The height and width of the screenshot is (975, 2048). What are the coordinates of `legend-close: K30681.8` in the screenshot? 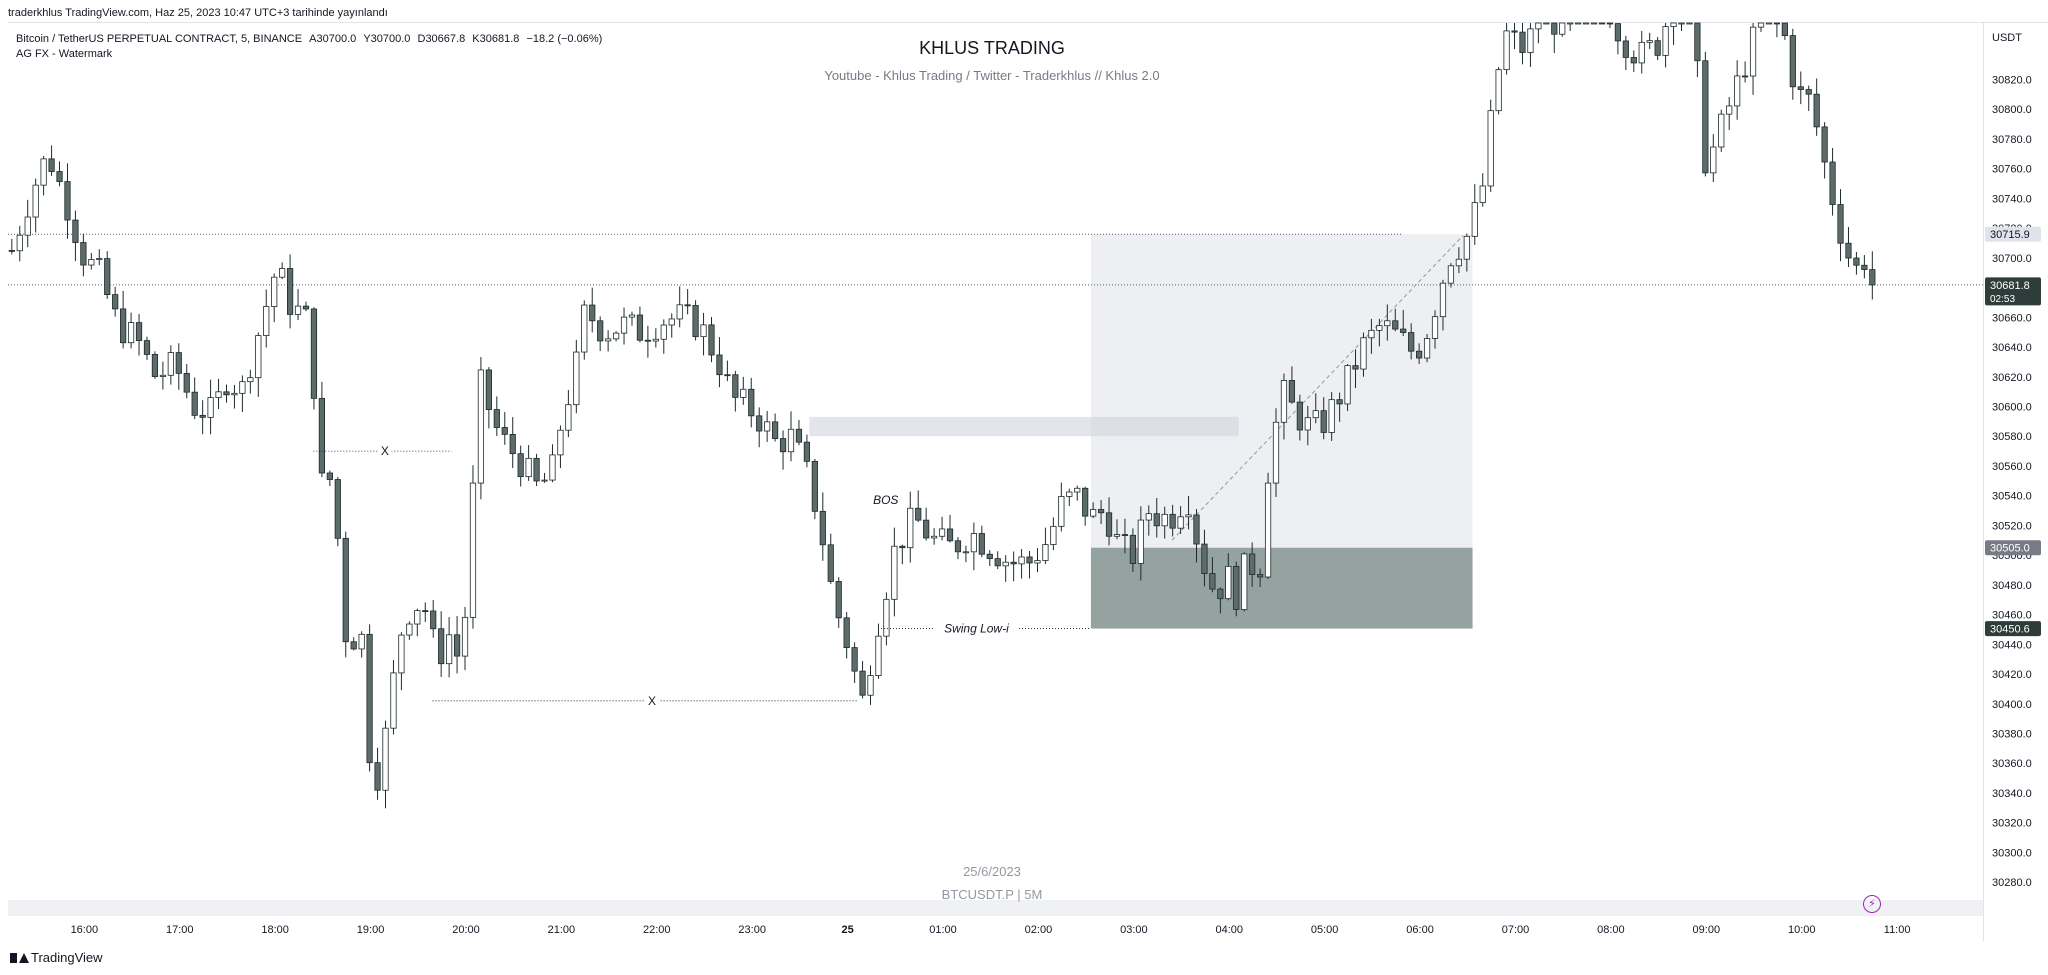 It's located at (496, 39).